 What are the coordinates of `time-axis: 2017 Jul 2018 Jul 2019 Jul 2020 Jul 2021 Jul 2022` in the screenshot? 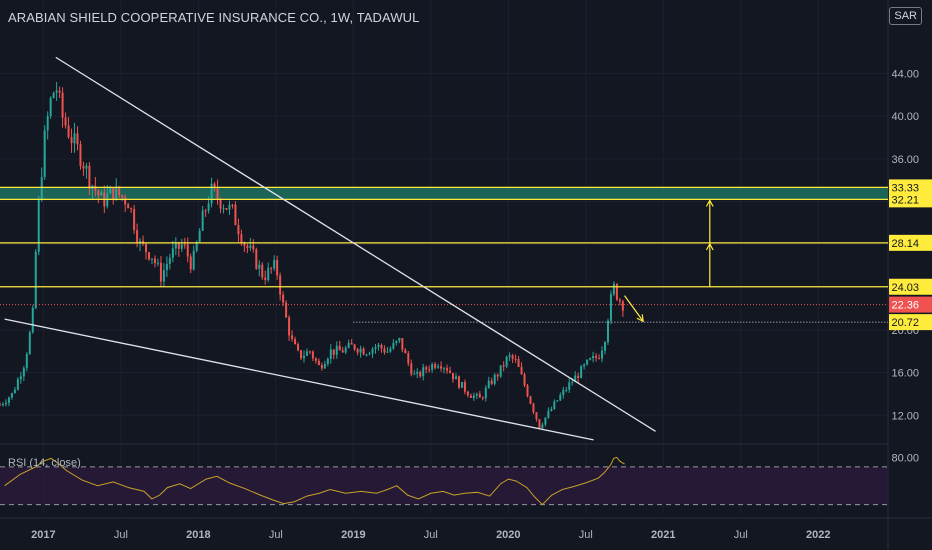 It's located at (430, 535).